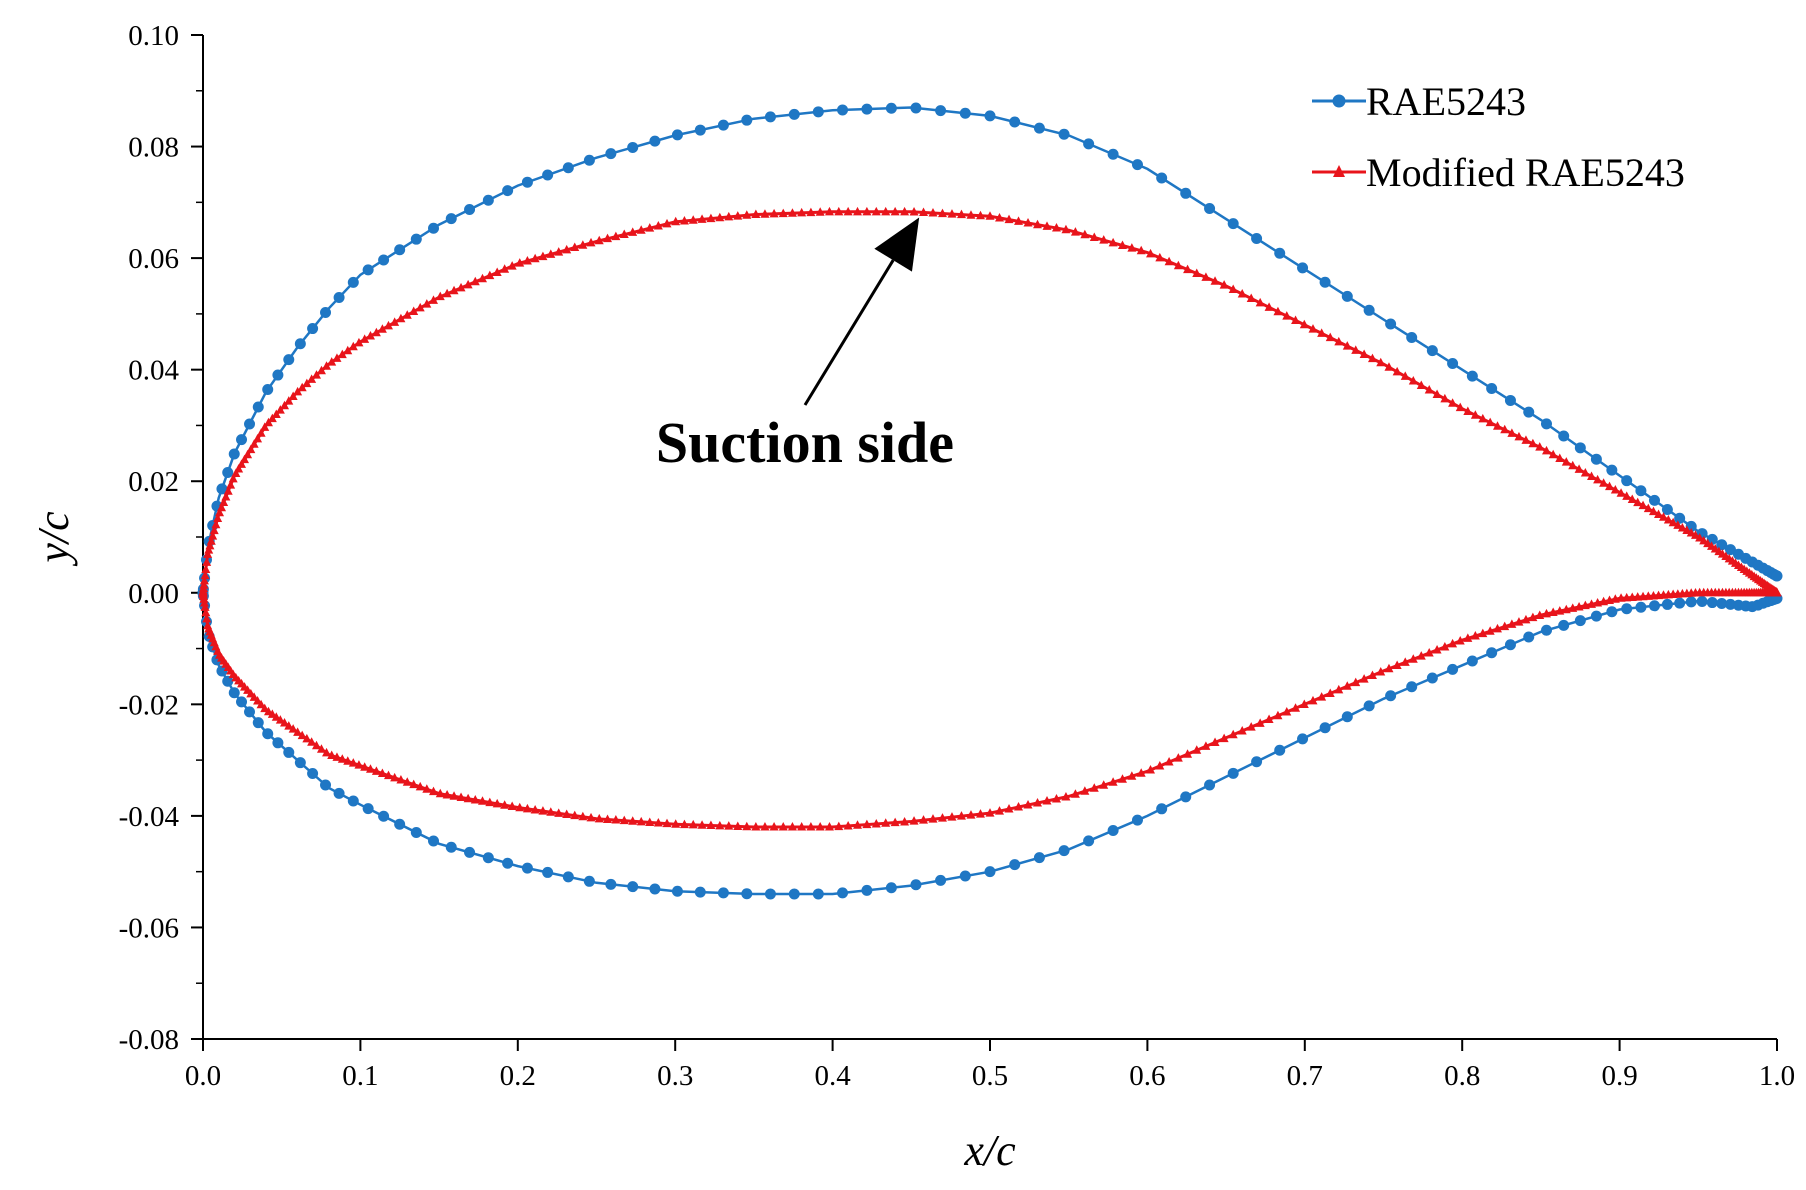 This screenshot has height=1190, width=1806. I want to click on x-tick-label: 0.4, so click(832, 1076).